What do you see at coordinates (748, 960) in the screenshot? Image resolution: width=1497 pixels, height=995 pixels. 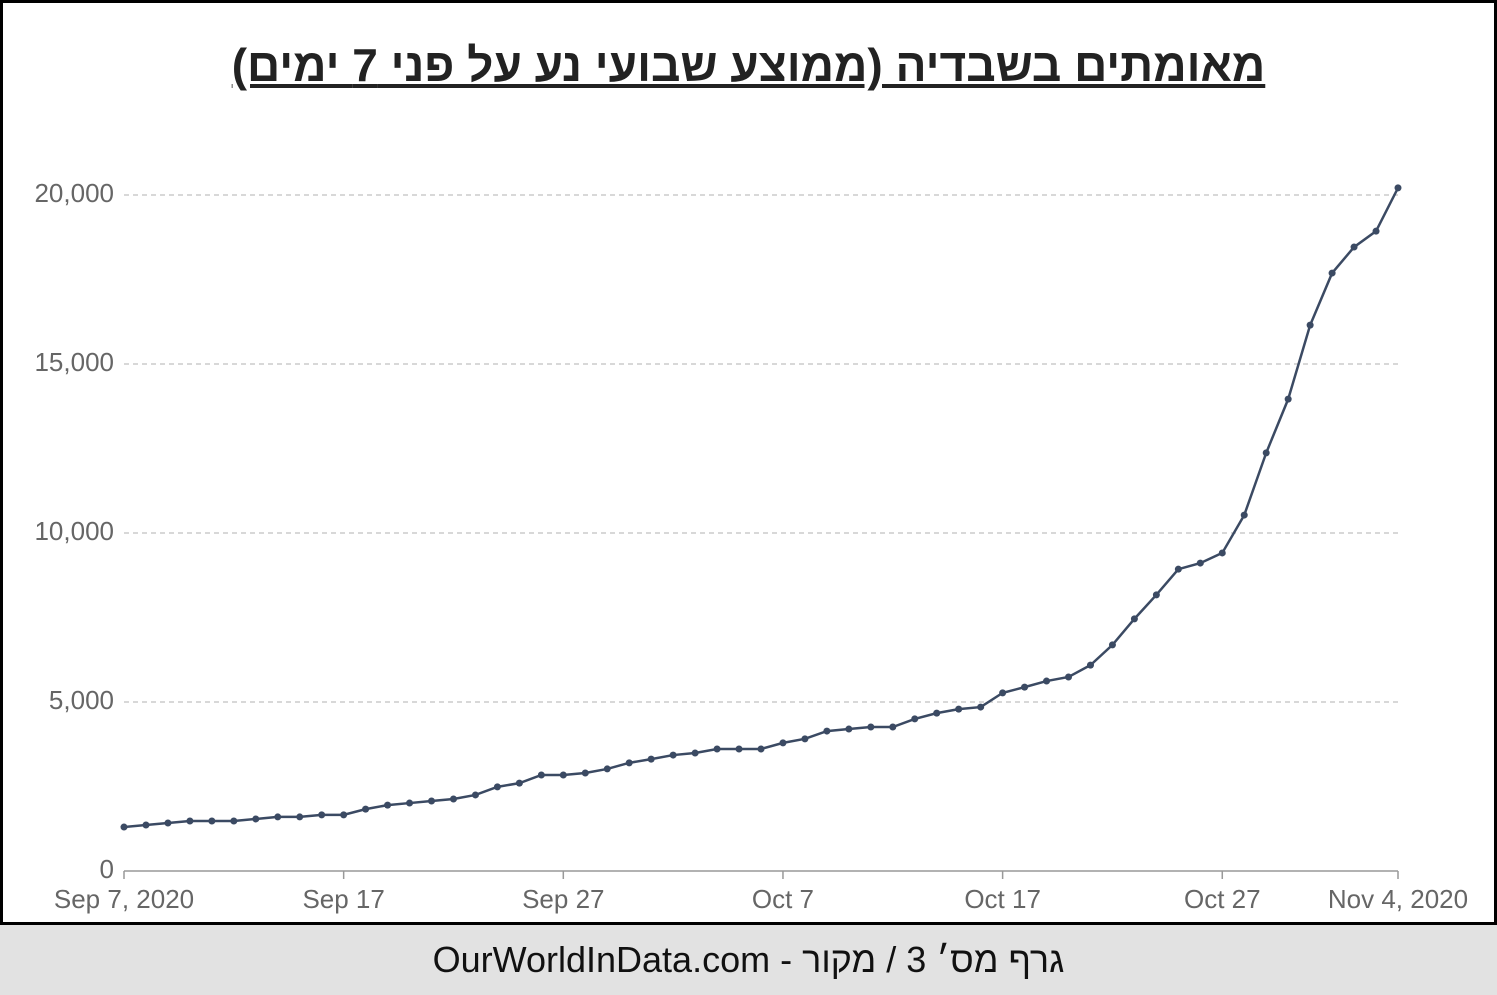 I see `footer: גרף מס׳ 3 / מקור - OurWorldInData.com` at bounding box center [748, 960].